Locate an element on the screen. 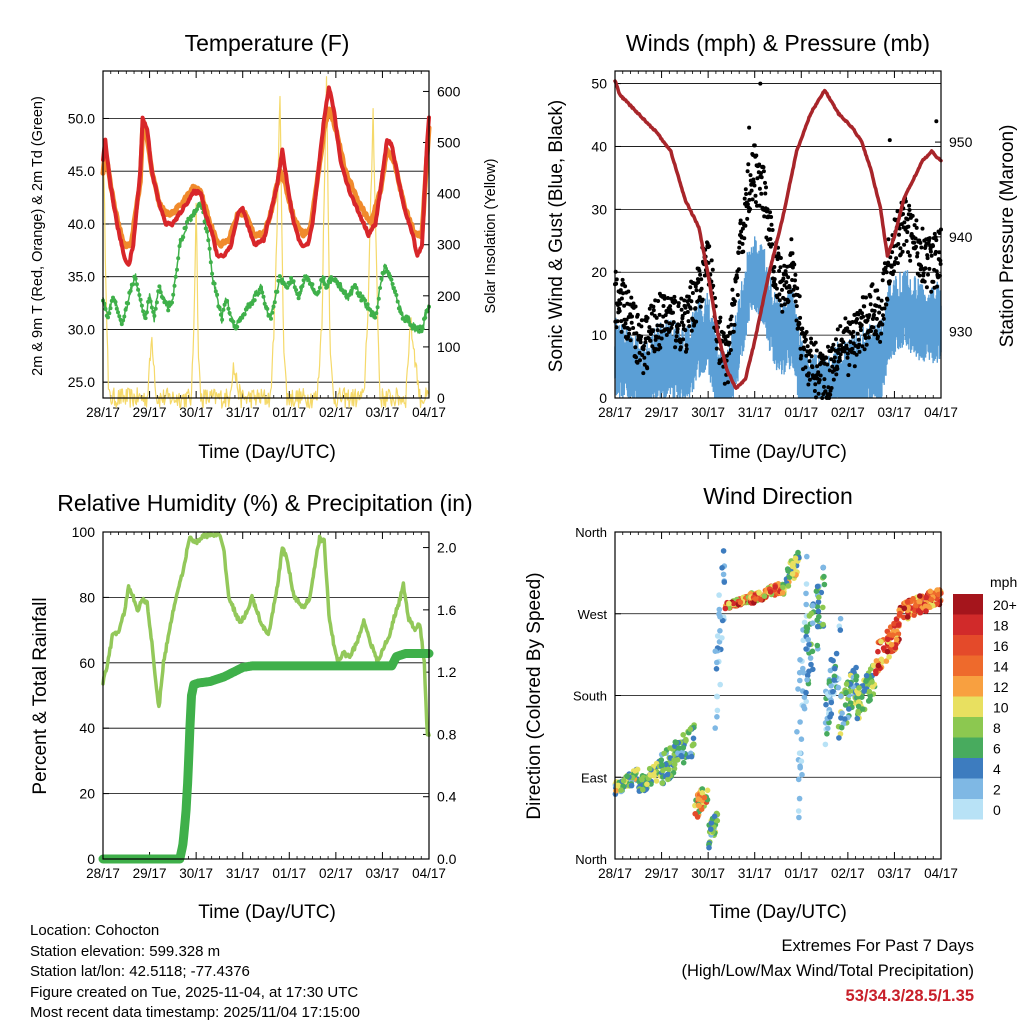 This screenshot has height=1024, width=1024. x-tick-label: 02/17 is located at coordinates (336, 412).